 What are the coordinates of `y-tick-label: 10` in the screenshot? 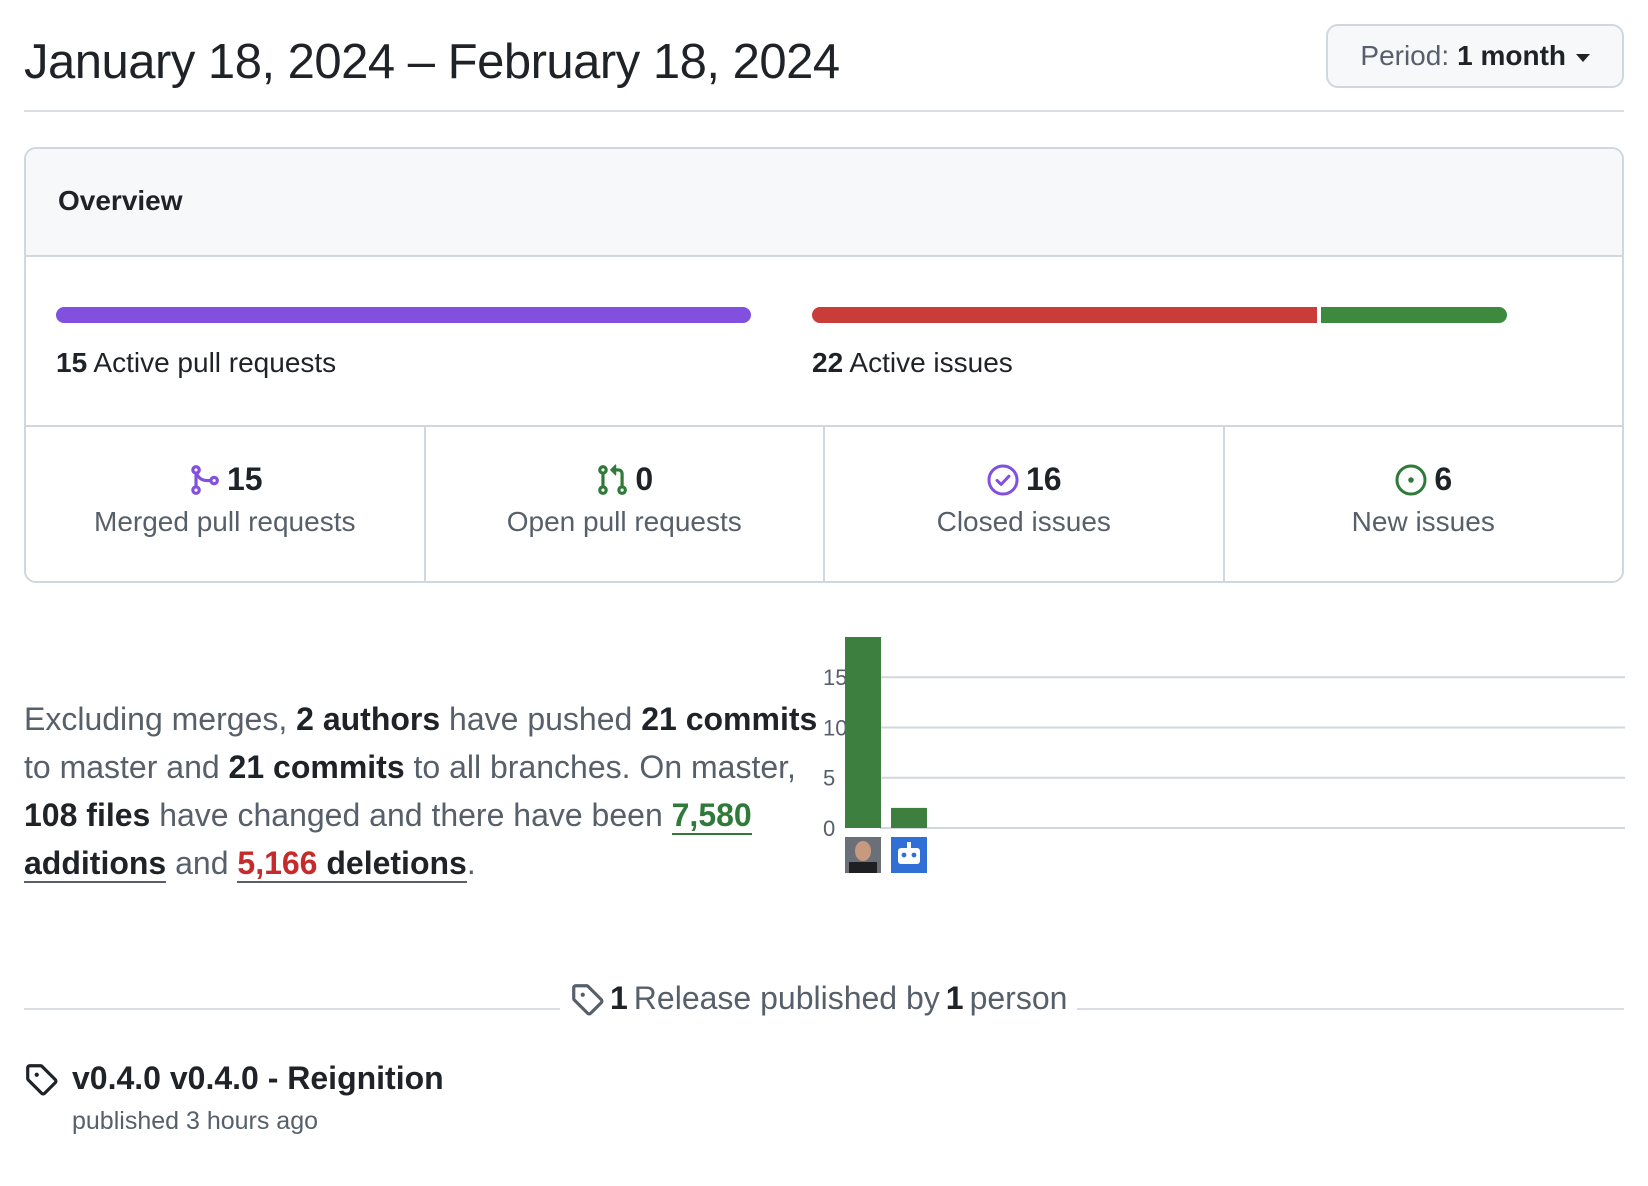 It's located at (835, 727).